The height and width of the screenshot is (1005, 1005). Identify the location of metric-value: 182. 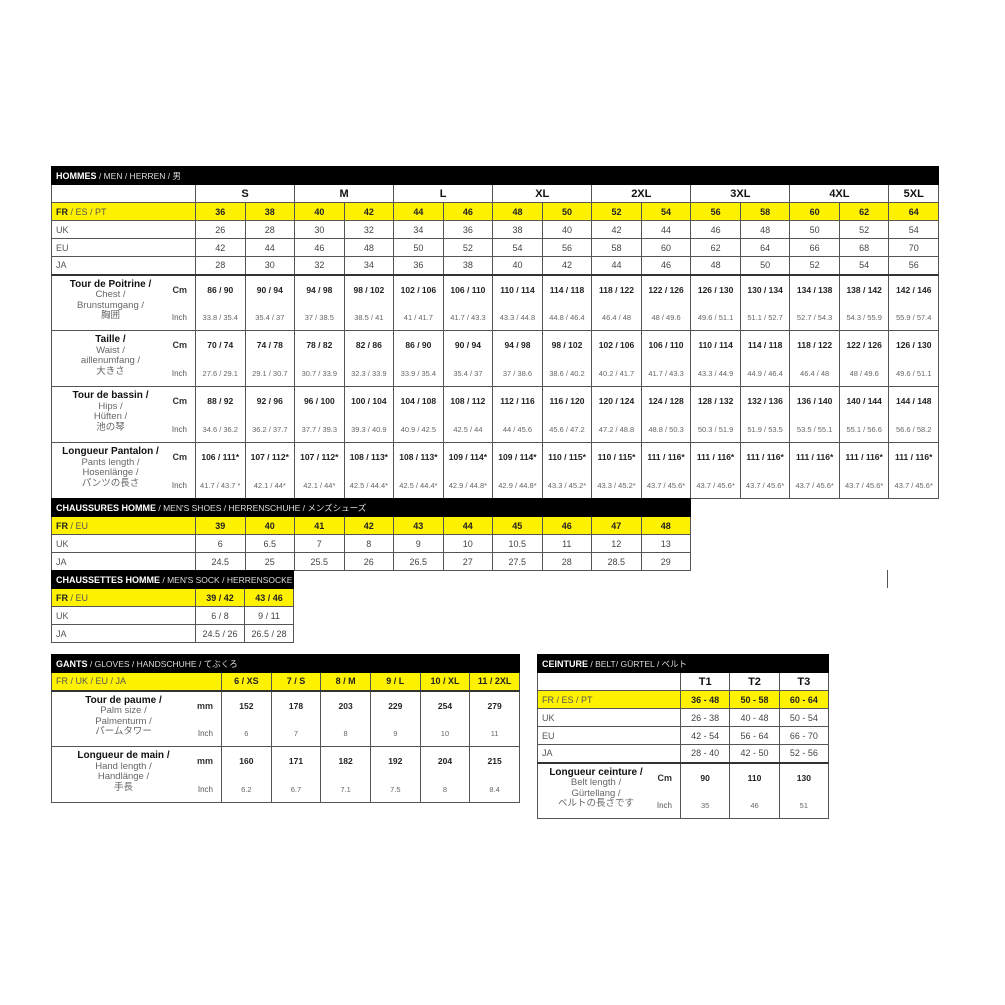
(345, 761).